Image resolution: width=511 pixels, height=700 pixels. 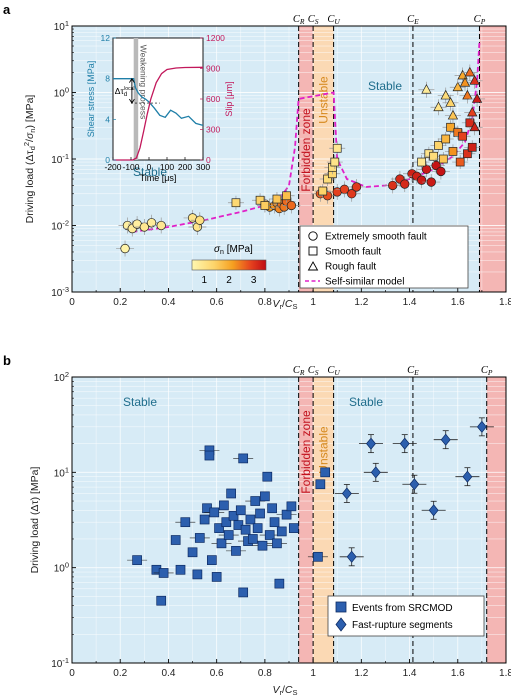 What do you see at coordinates (136, 99) in the screenshot?
I see `inset-weakening-band` at bounding box center [136, 99].